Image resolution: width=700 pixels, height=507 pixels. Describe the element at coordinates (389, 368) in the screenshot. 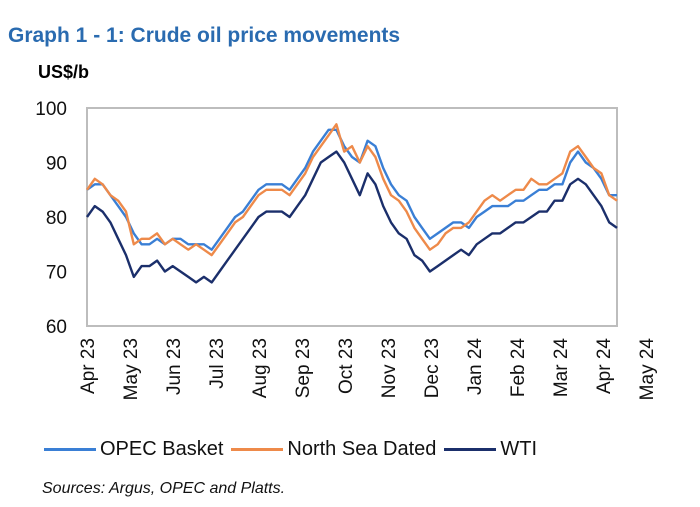

I see `x-tick-label: Nov 23` at that location.